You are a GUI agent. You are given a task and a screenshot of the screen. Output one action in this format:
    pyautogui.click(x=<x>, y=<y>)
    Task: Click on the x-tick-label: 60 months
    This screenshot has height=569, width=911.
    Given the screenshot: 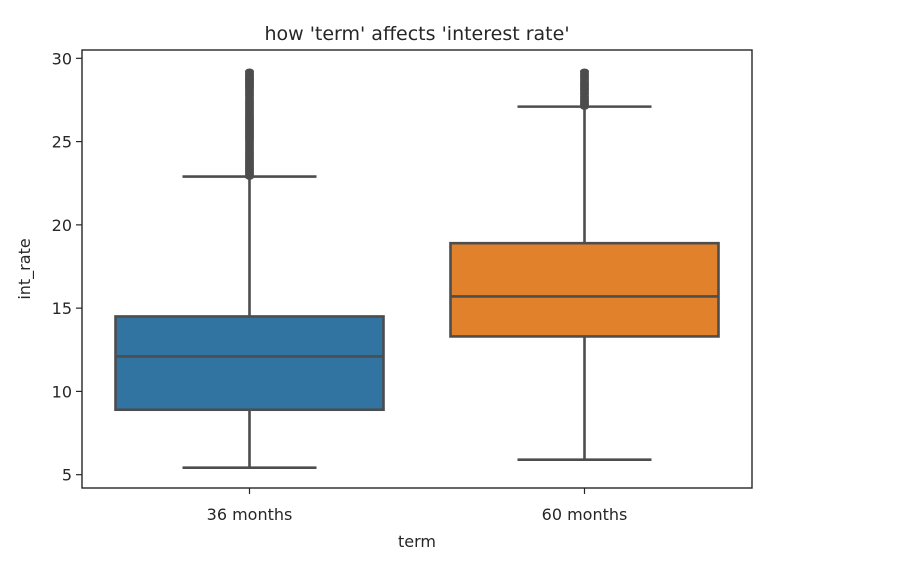 What is the action you would take?
    pyautogui.click(x=585, y=514)
    